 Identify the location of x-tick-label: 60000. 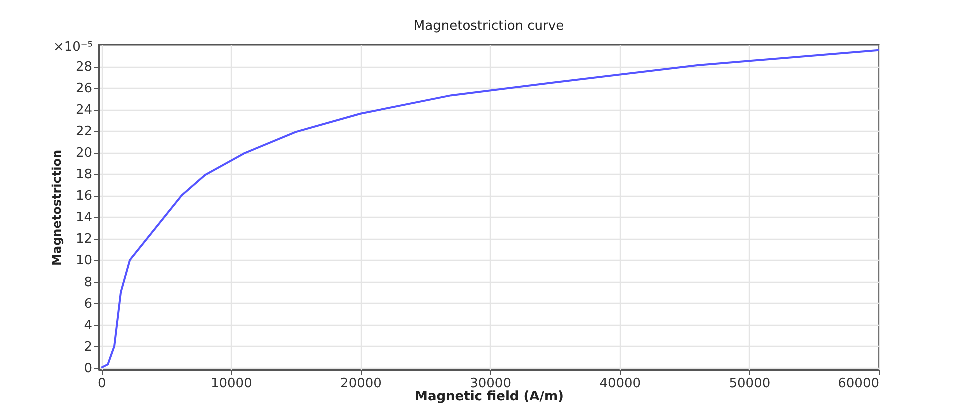
(859, 384).